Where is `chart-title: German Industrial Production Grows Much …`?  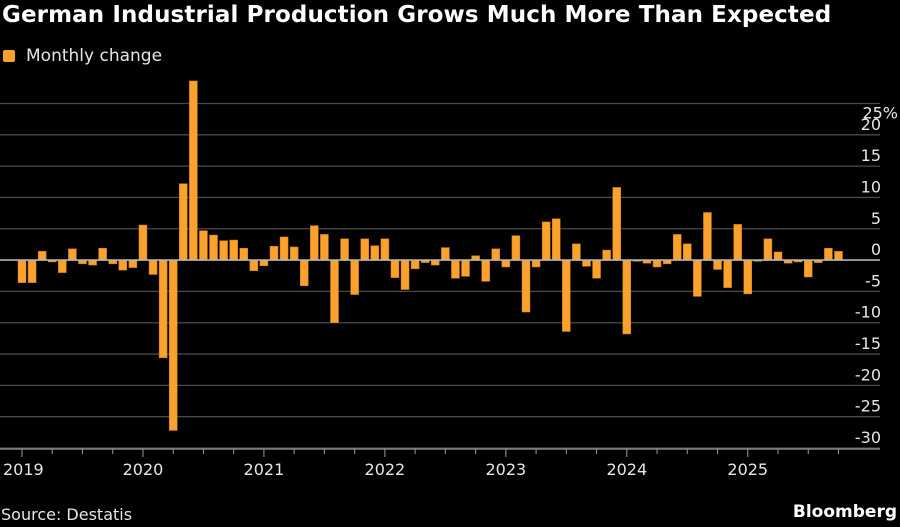 chart-title: German Industrial Production Grows Much … is located at coordinates (417, 15).